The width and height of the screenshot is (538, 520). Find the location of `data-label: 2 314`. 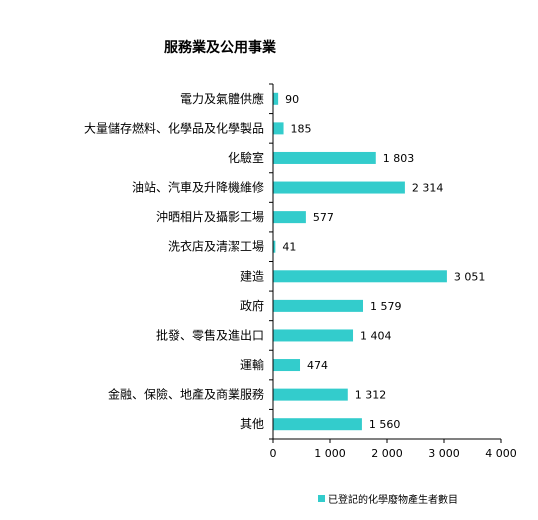

data-label: 2 314 is located at coordinates (428, 188).